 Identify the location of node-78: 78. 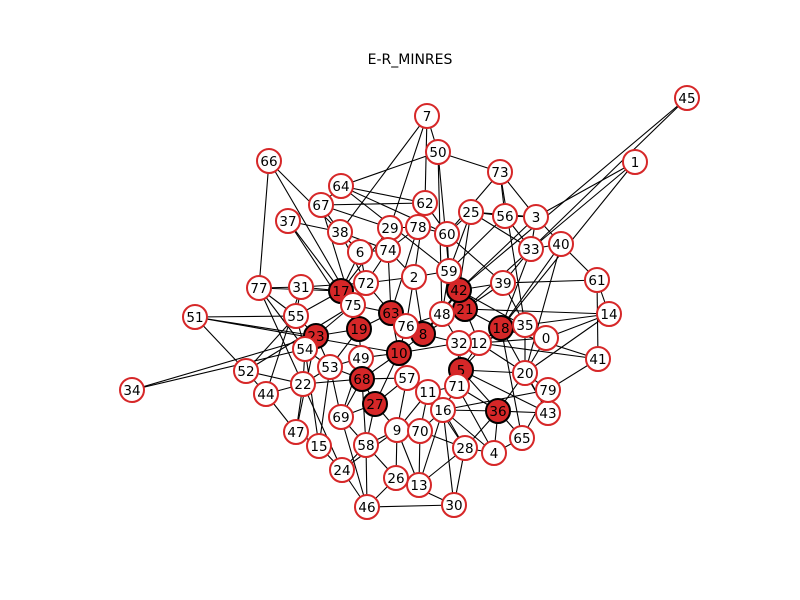
(418, 227).